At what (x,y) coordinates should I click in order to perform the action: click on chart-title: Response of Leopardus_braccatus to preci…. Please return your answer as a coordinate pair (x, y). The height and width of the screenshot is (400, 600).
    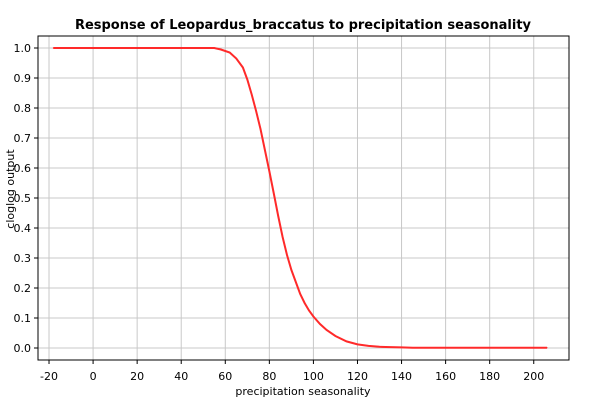
    Looking at the image, I should click on (303, 25).